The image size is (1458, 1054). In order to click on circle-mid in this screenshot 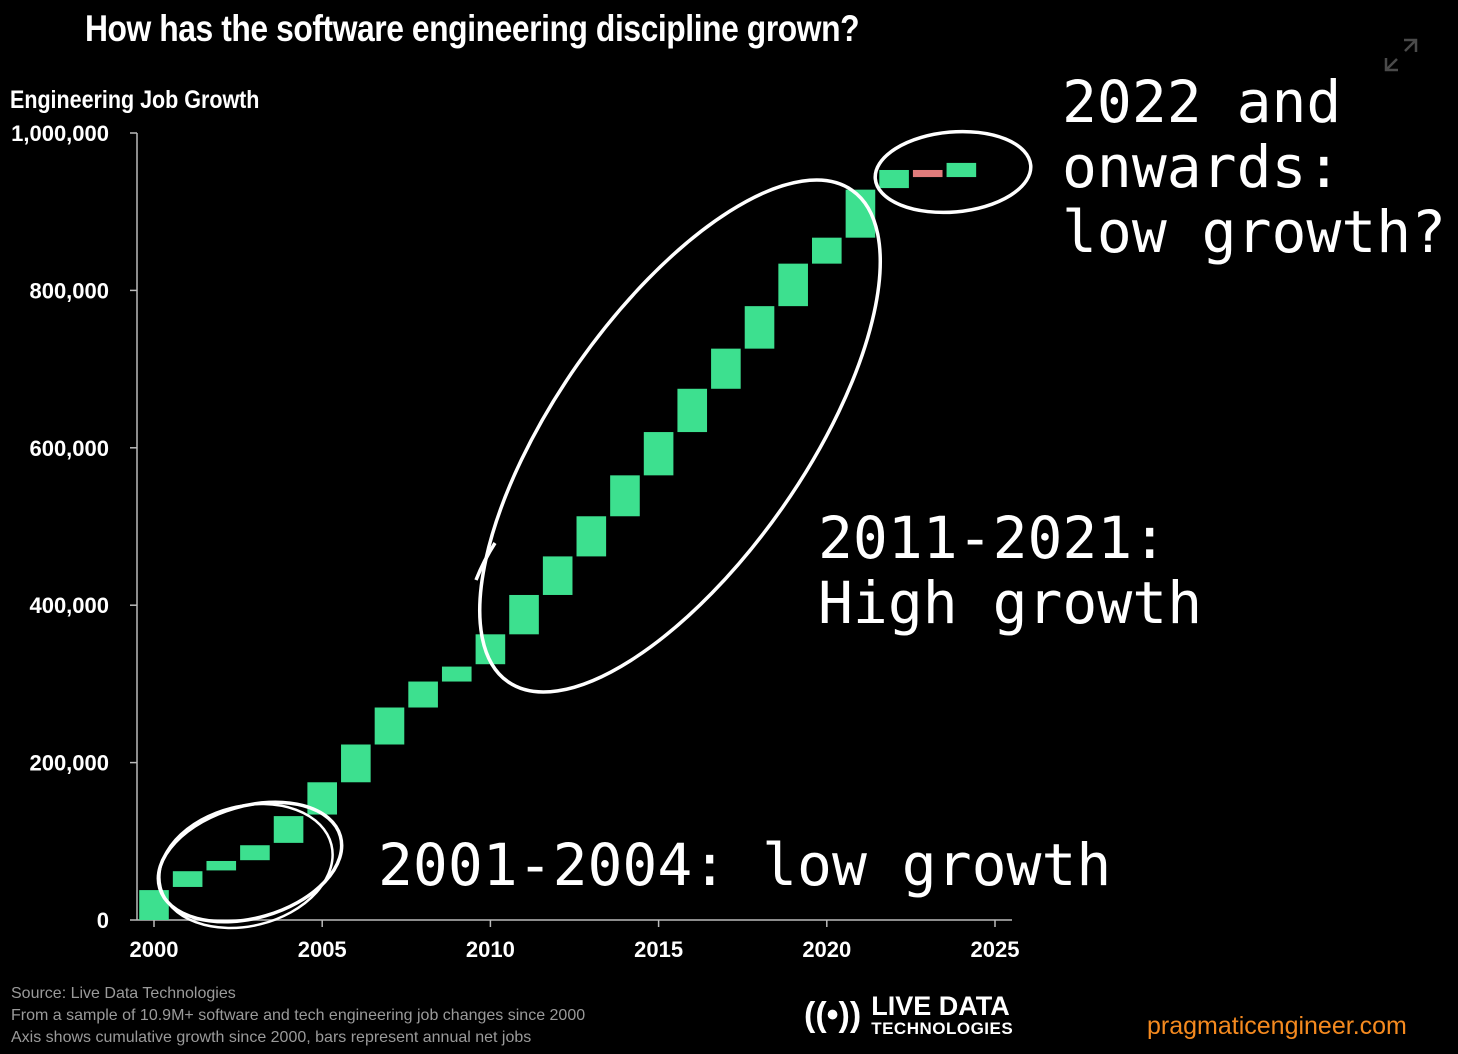, I will do `click(680, 436)`.